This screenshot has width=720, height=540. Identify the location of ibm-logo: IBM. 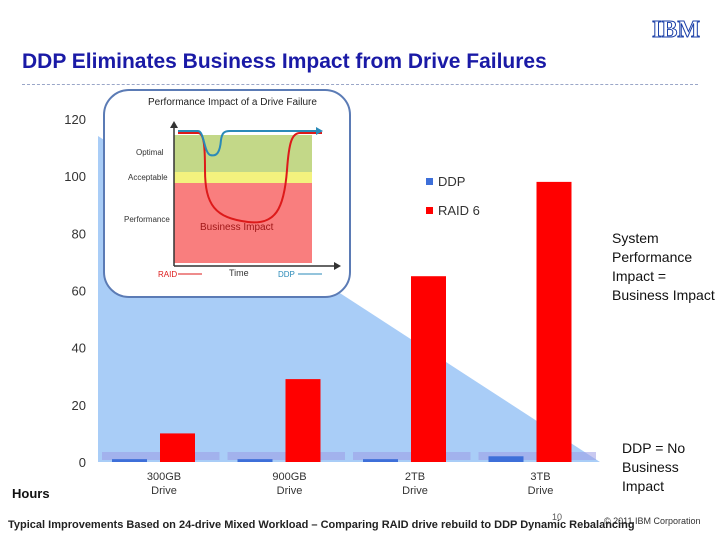
(676, 30).